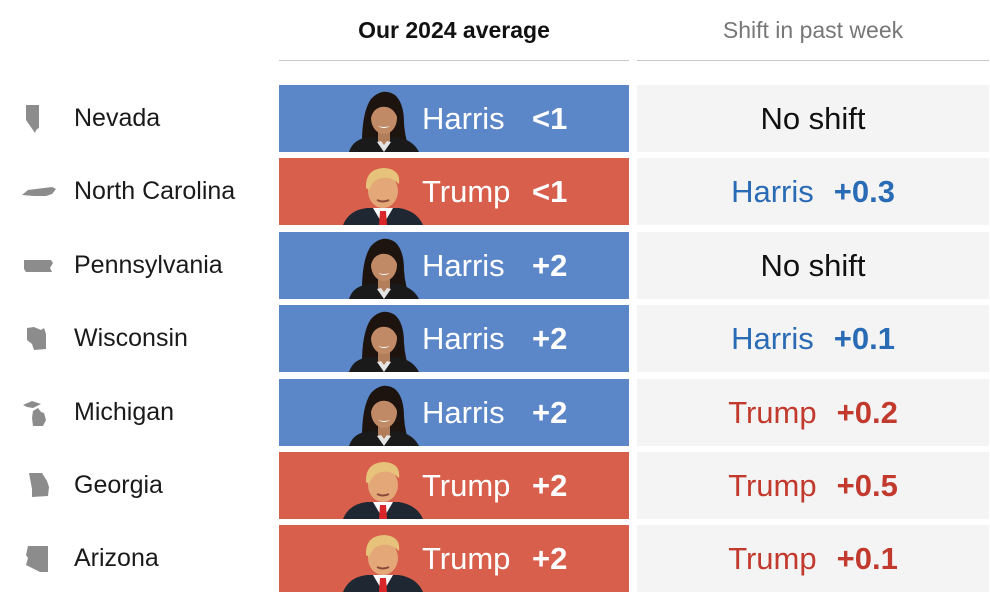 Image resolution: width=990 pixels, height=603 pixels. What do you see at coordinates (39, 486) in the screenshot?
I see `georgia-icon` at bounding box center [39, 486].